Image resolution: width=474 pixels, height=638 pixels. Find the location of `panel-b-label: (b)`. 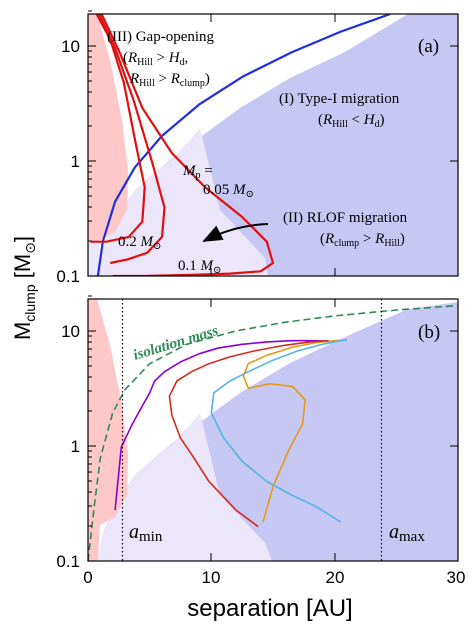

panel-b-label: (b) is located at coordinates (429, 332).